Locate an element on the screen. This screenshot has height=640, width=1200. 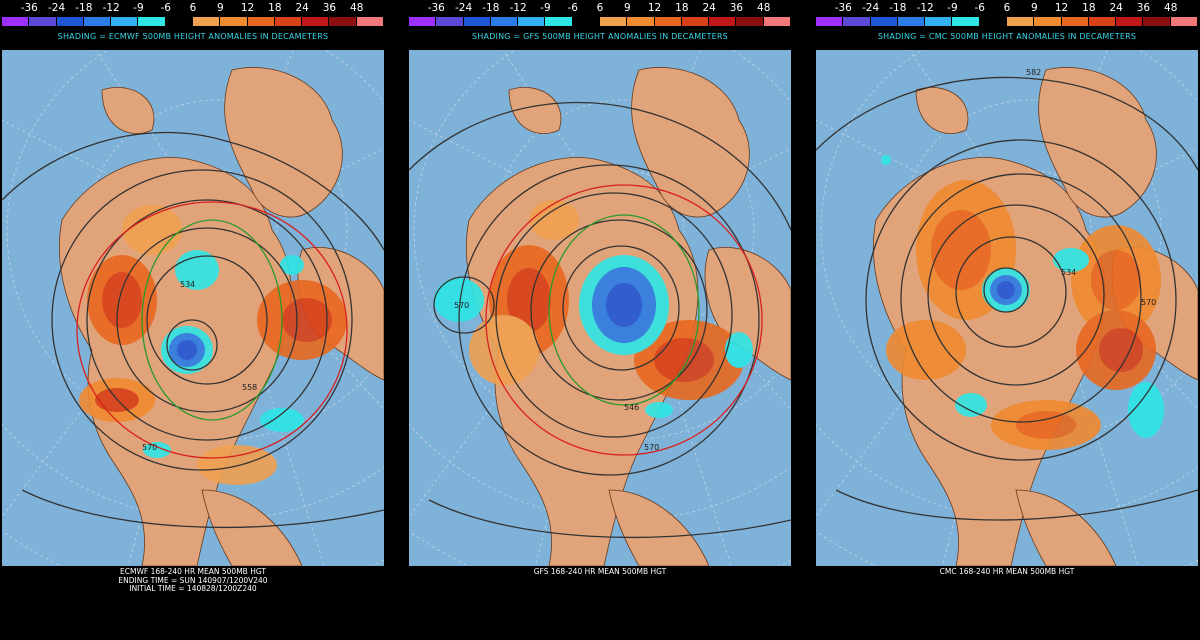
contour-label: 582 is located at coordinates (1033, 72).